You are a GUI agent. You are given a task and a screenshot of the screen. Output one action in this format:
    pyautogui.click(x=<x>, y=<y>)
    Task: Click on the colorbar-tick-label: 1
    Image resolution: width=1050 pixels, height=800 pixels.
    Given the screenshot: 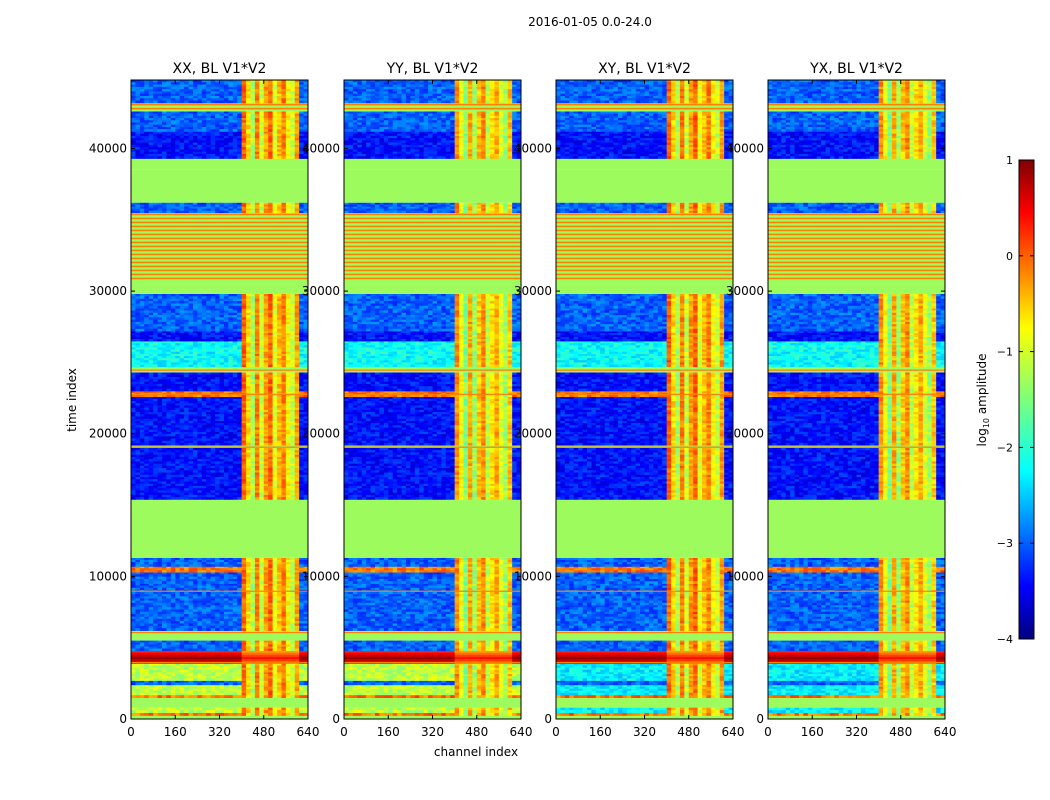 What is the action you would take?
    pyautogui.click(x=1009, y=160)
    